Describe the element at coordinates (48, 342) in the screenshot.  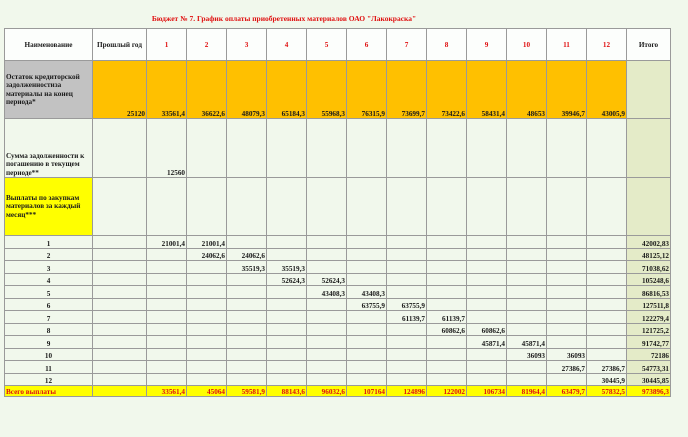
I see `row-index: 9` at that location.